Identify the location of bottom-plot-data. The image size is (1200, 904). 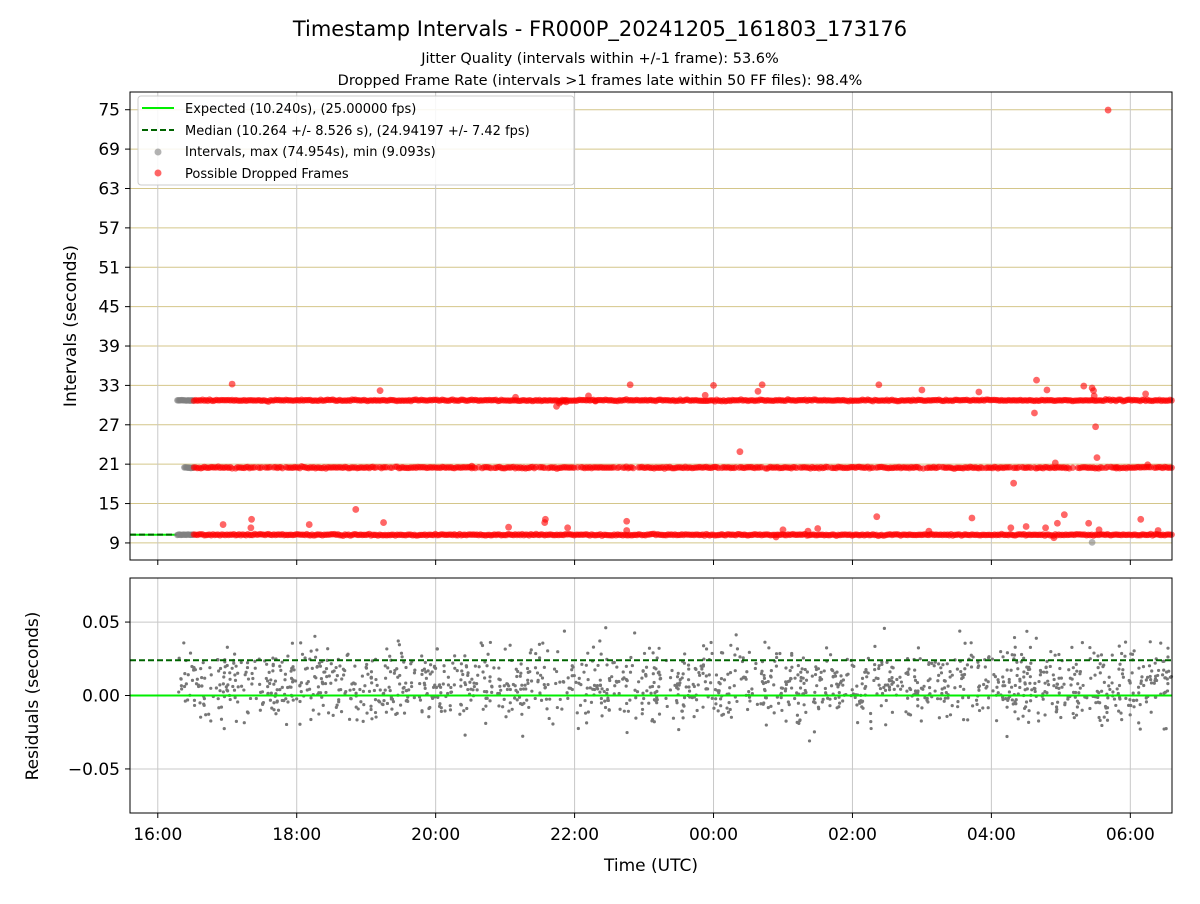
(652, 684).